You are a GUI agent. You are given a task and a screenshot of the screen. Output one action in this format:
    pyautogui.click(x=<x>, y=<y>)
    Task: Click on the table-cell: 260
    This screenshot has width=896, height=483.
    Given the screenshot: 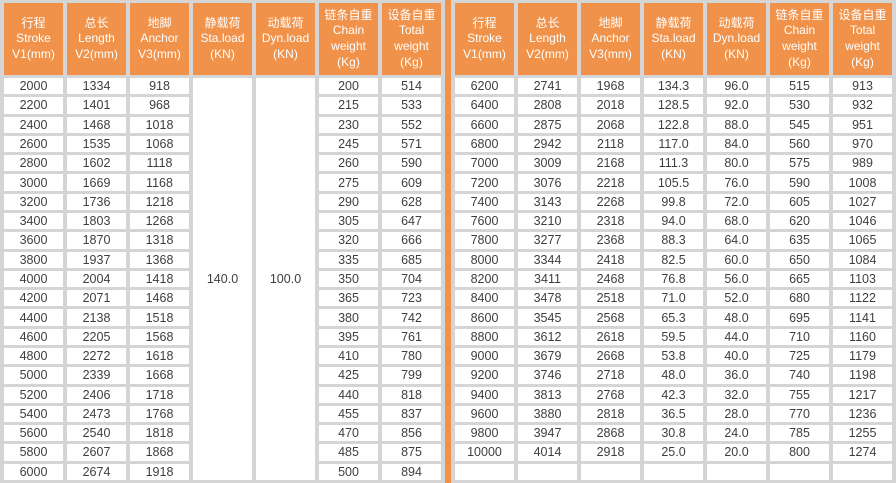 What is the action you would take?
    pyautogui.click(x=348, y=163)
    